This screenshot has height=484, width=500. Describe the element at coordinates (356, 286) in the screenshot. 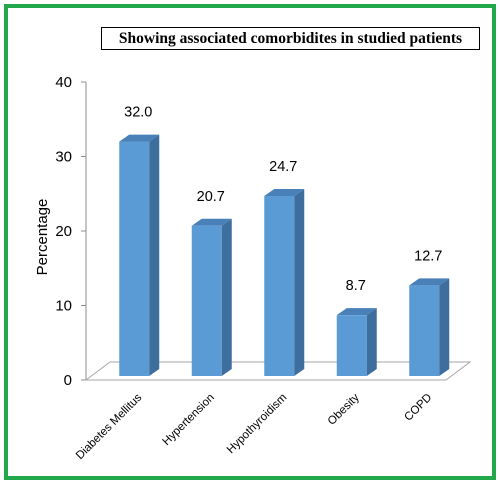

I see `data-label: 8.7` at that location.